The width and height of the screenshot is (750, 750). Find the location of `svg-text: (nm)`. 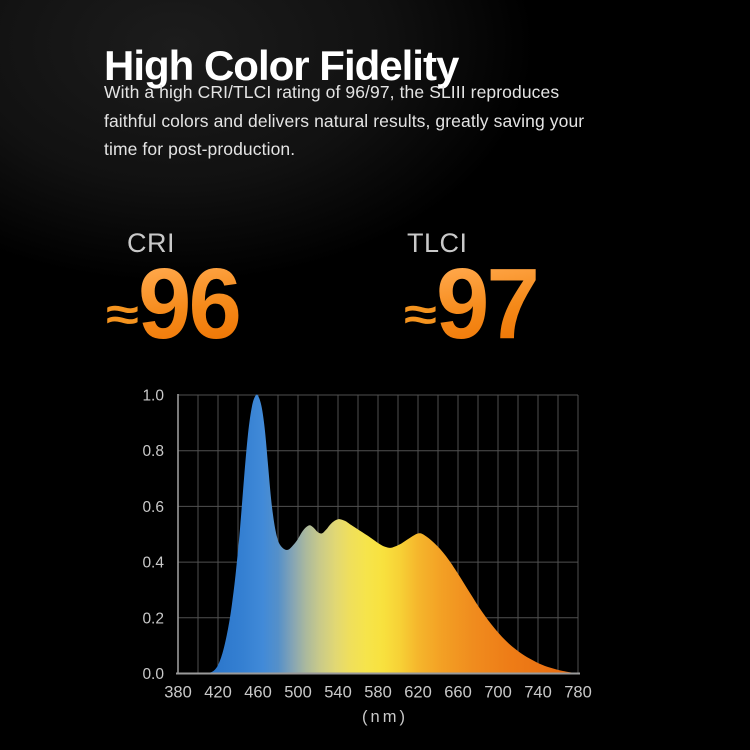

svg-text: (nm) is located at coordinates (385, 717).